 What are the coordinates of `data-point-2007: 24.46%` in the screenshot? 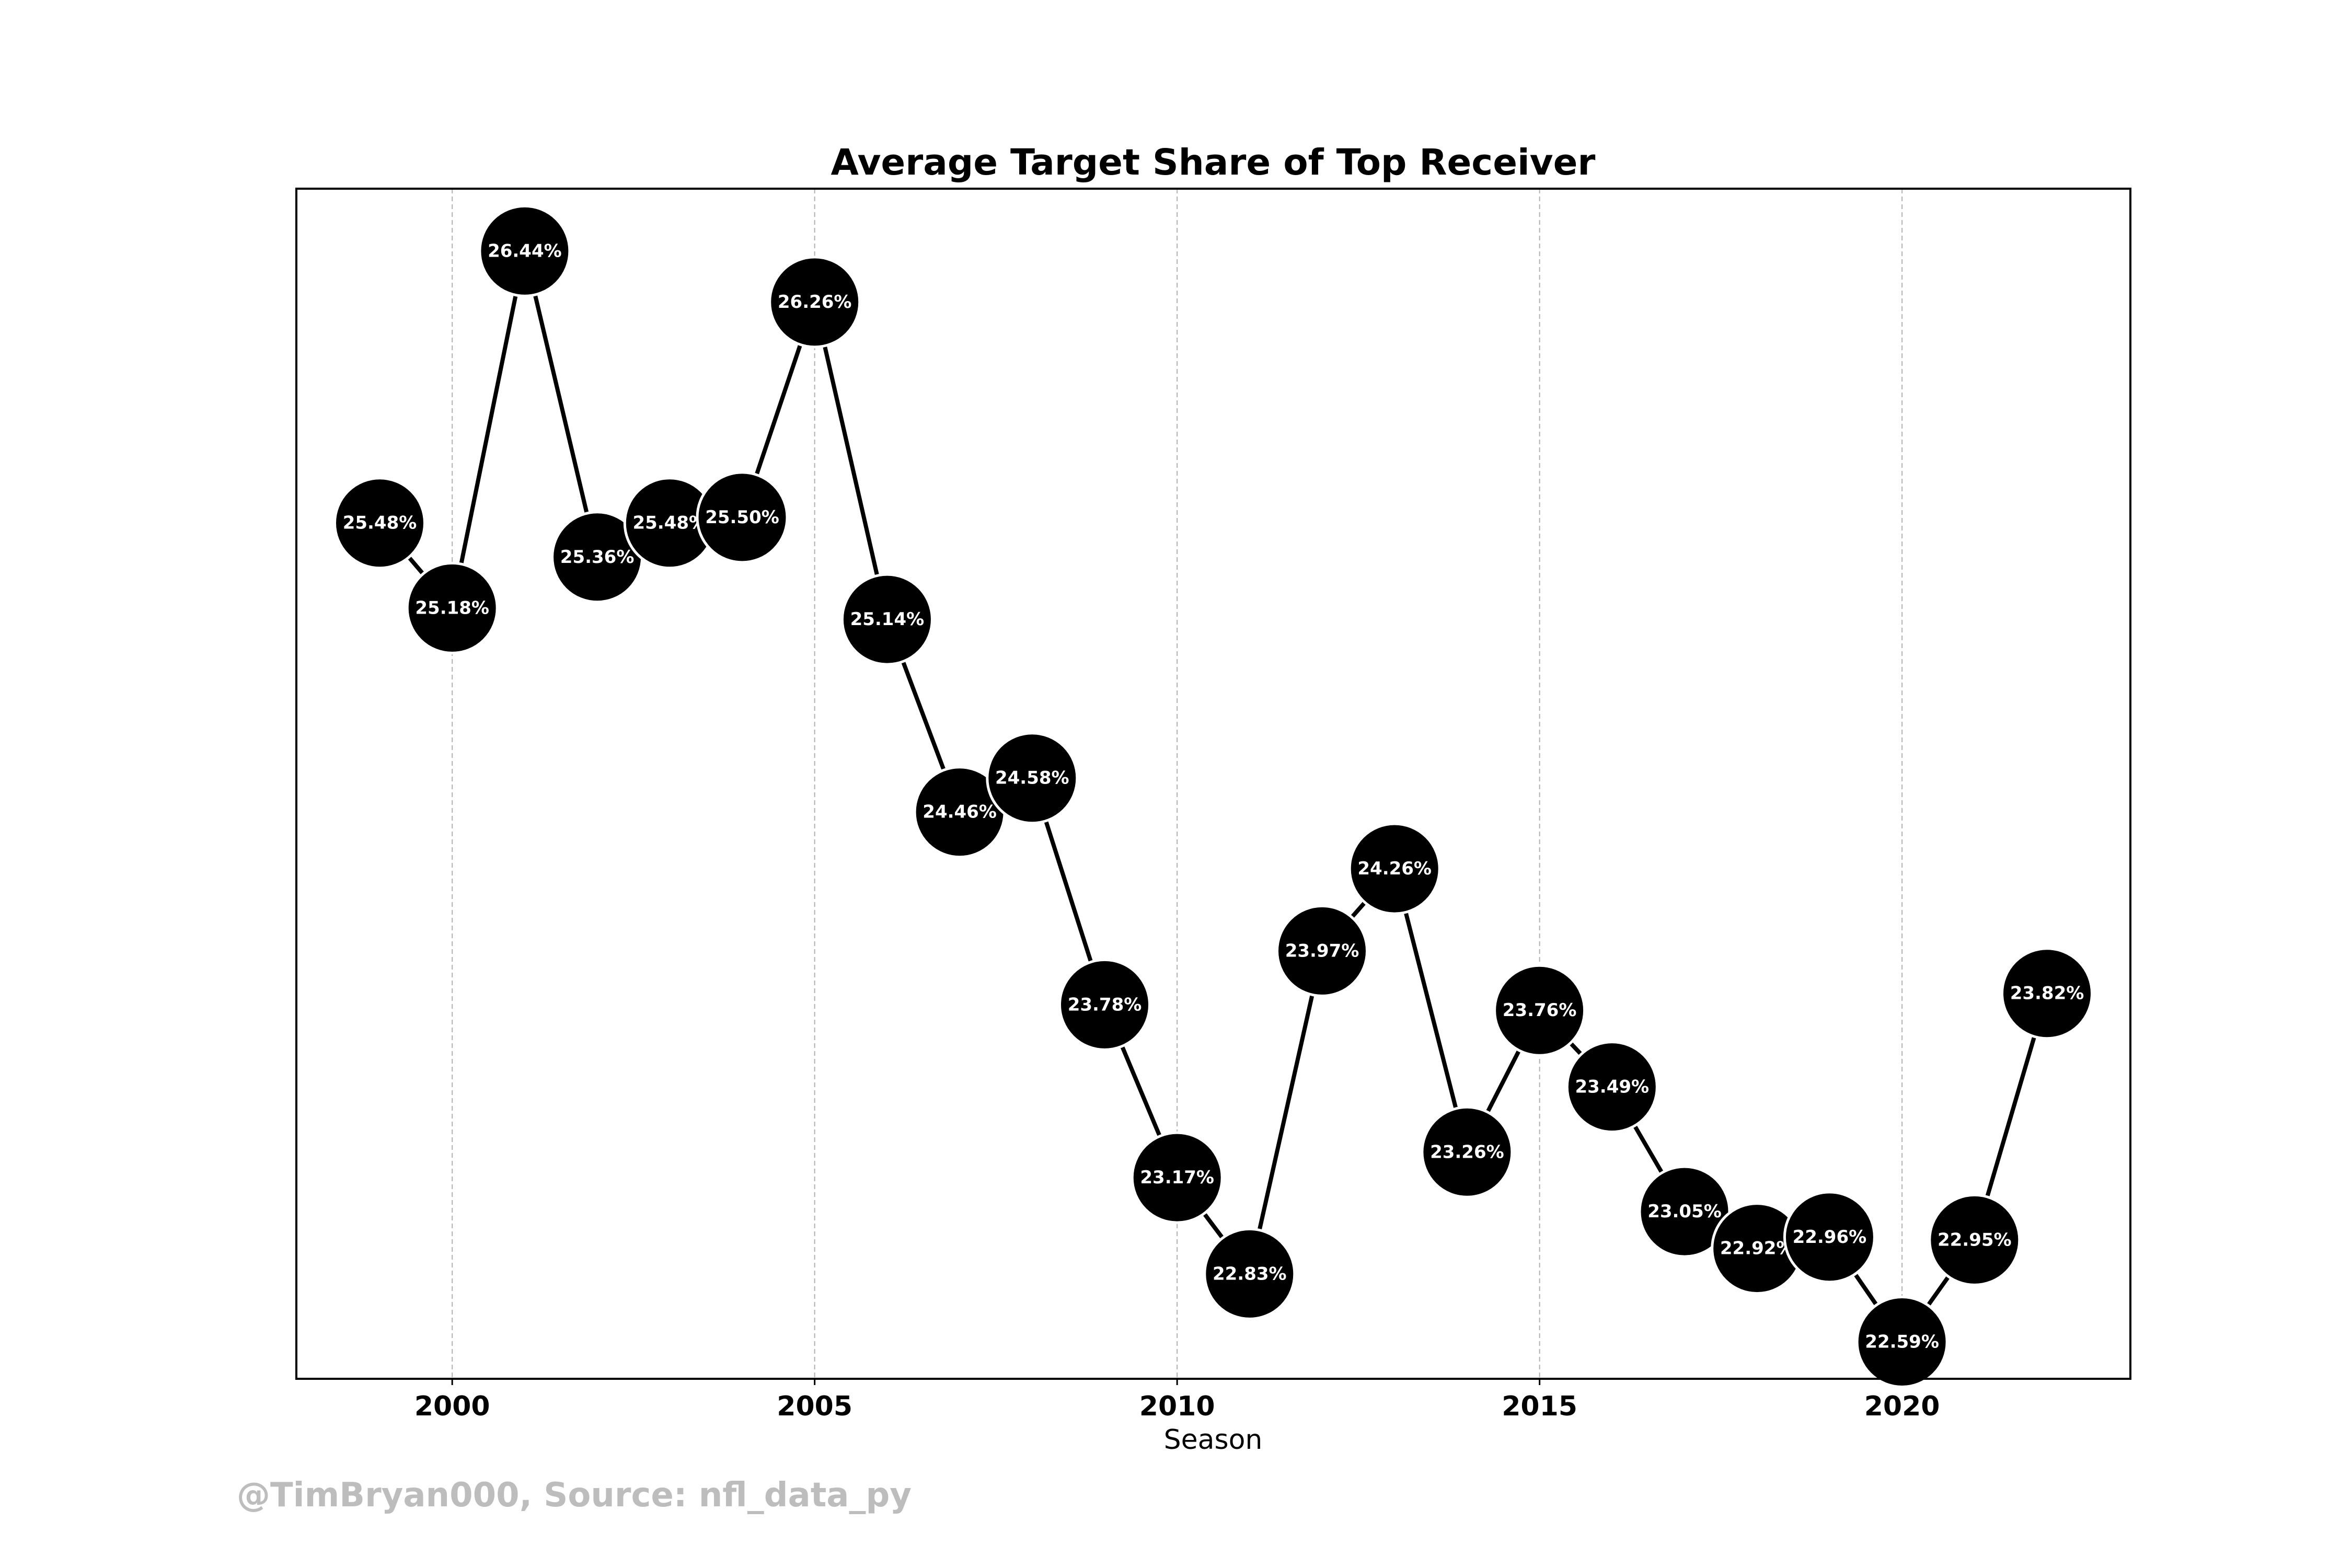 It's located at (959, 812).